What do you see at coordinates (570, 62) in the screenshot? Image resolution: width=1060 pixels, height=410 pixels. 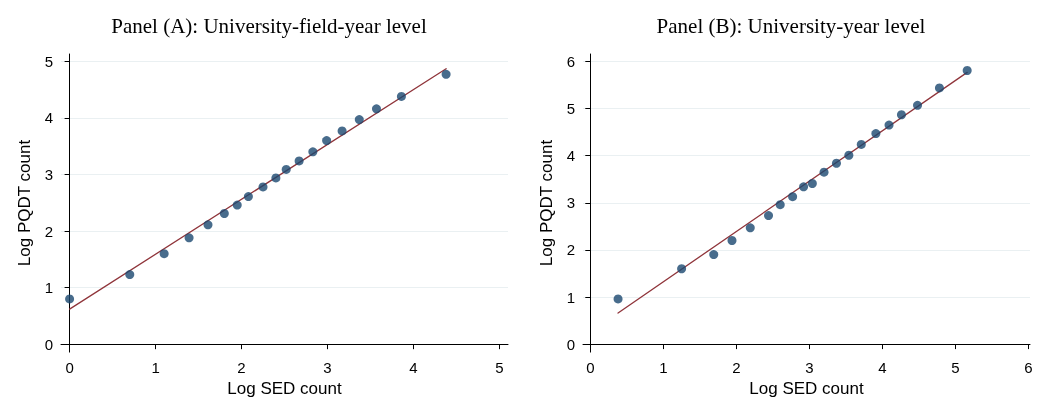 I see `y-tick-label: 6` at bounding box center [570, 62].